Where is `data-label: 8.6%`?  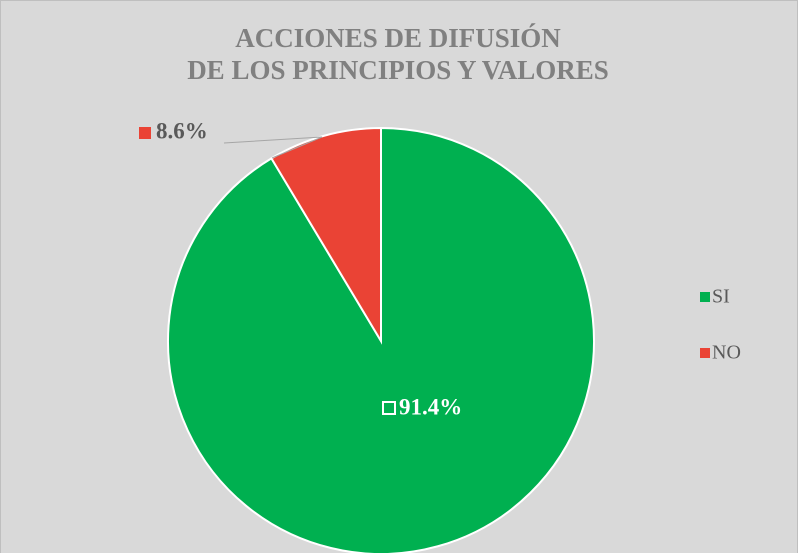
data-label: 8.6% is located at coordinates (182, 130).